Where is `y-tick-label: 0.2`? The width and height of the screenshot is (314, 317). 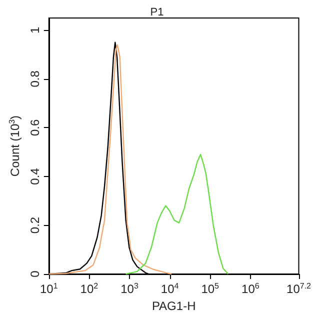
y-tick-label: 0.2 is located at coordinates (35, 225).